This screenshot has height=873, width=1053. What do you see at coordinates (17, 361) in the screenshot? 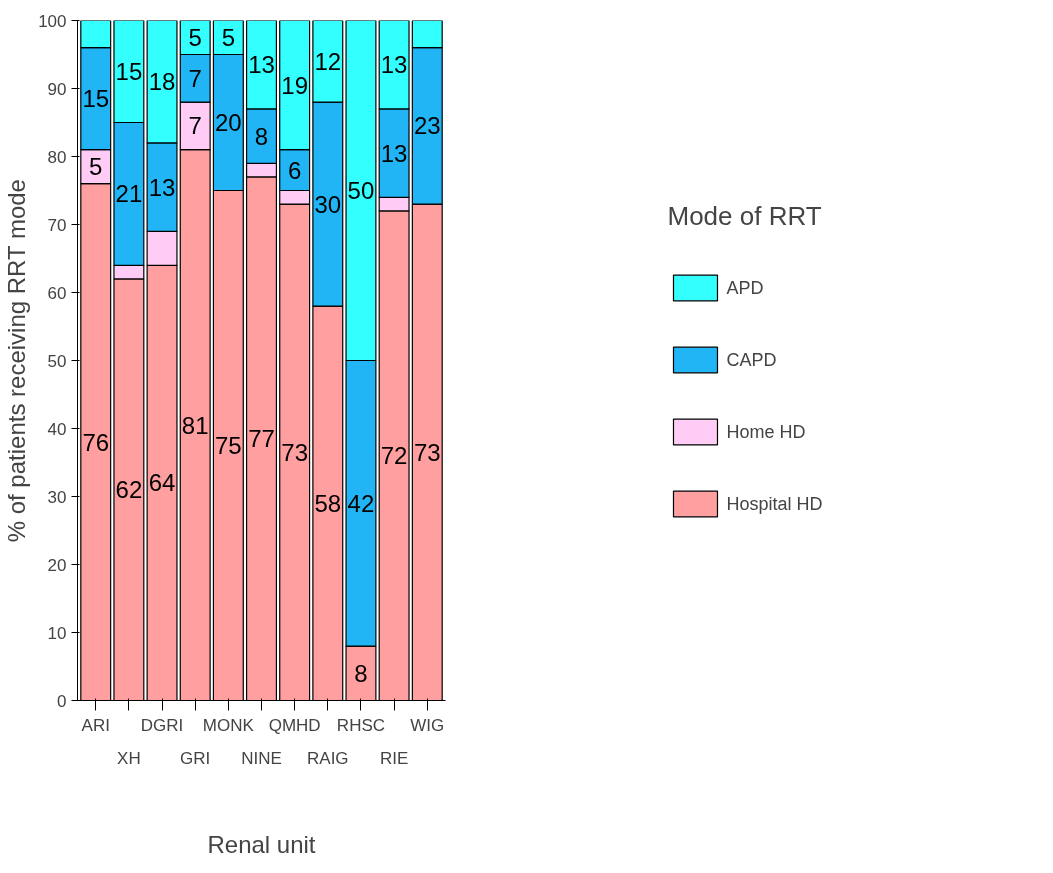
I see `y-axis-title: % of patients receiving RRT mode` at bounding box center [17, 361].